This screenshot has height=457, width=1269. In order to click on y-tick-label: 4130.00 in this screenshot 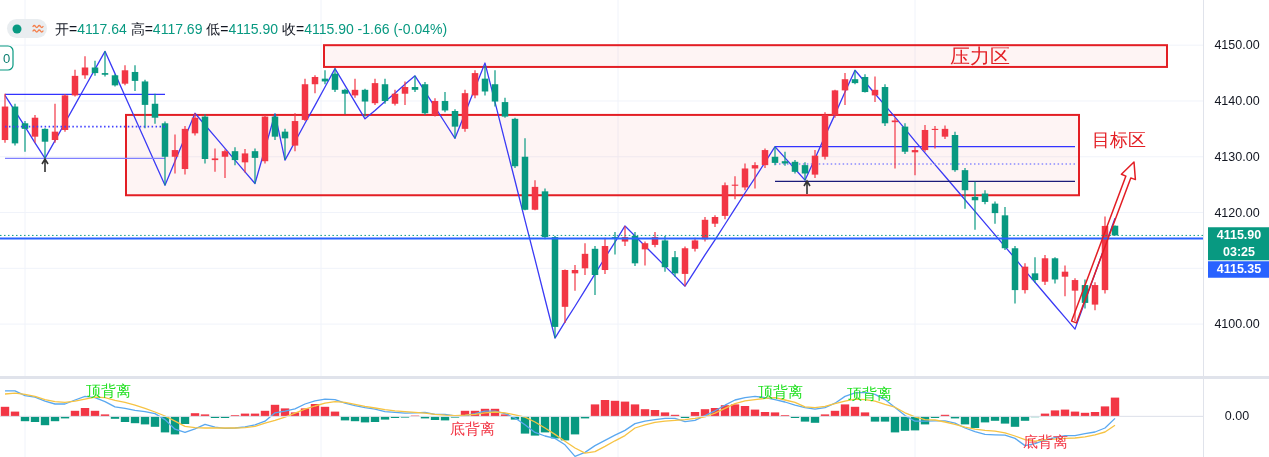, I will do `click(1237, 156)`.